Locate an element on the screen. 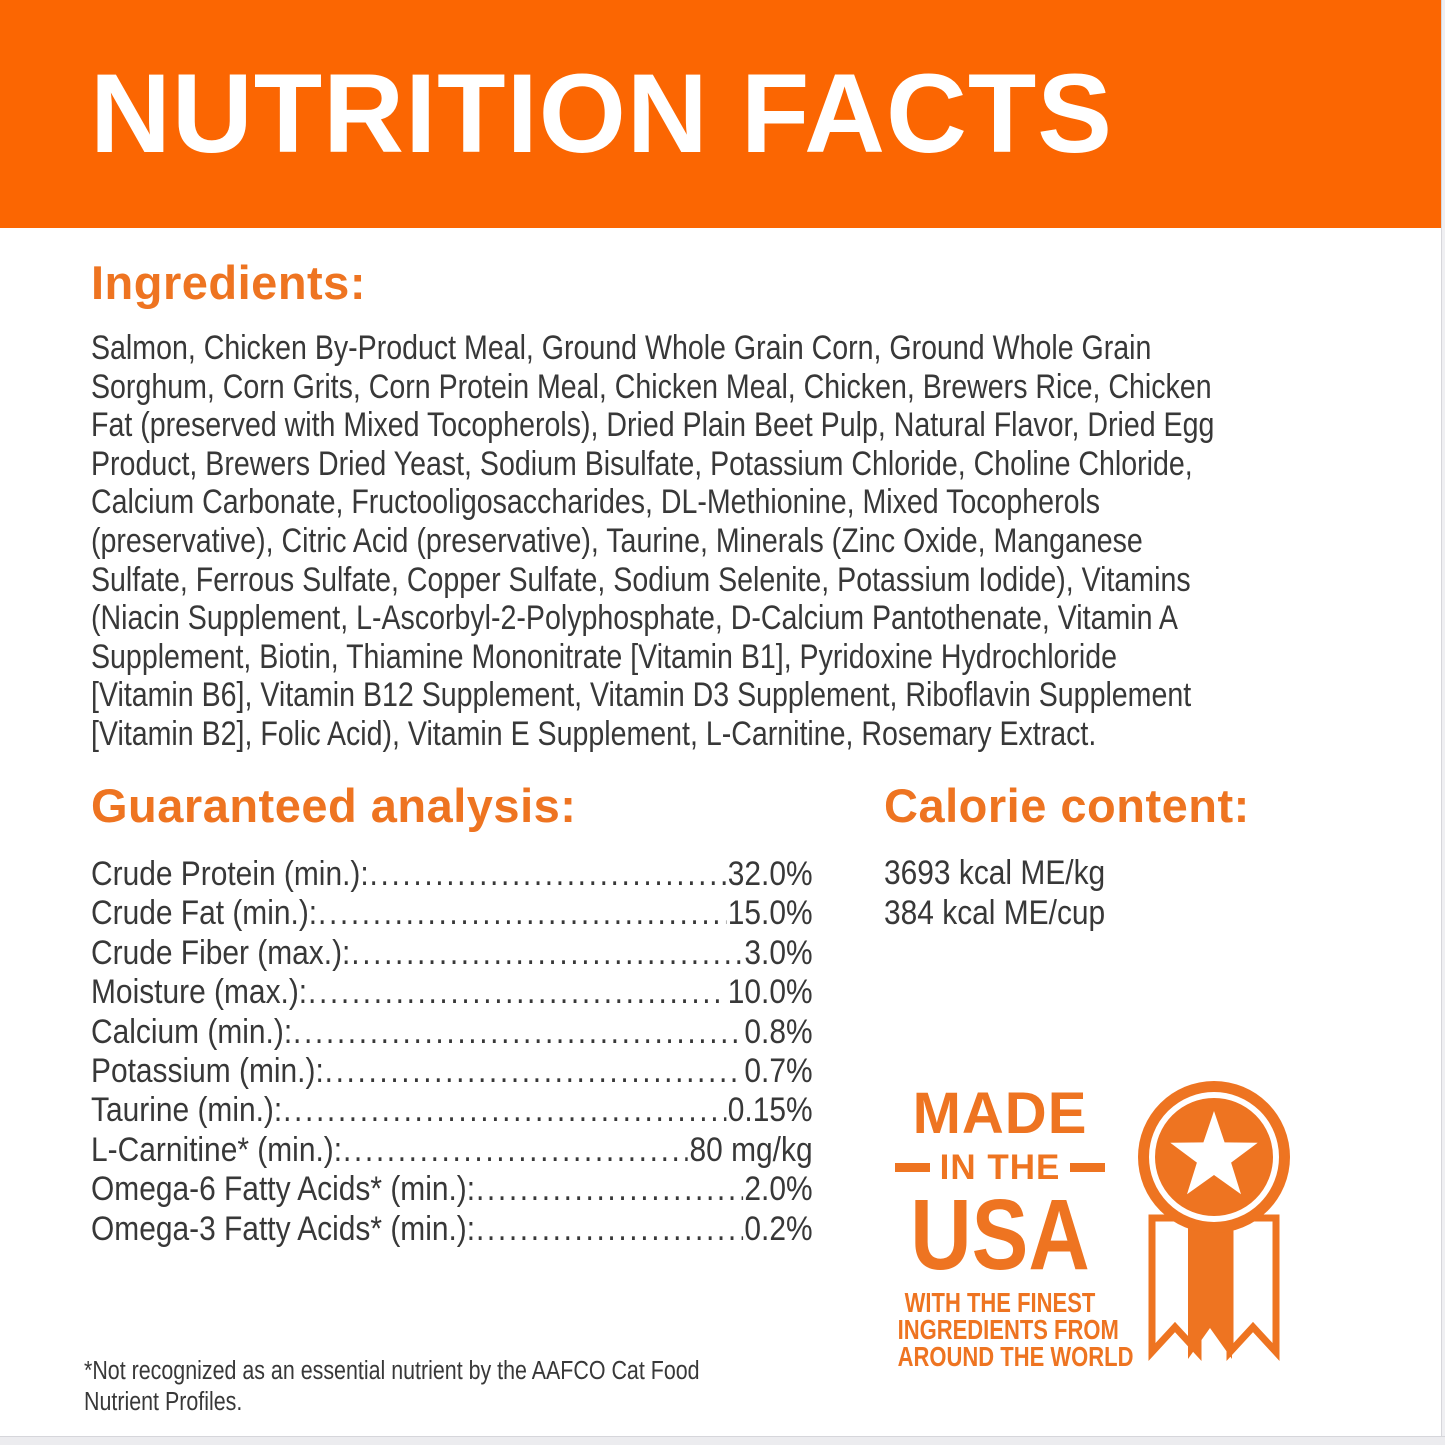  analysis-label: Potassium (min.): is located at coordinates (207, 1071).